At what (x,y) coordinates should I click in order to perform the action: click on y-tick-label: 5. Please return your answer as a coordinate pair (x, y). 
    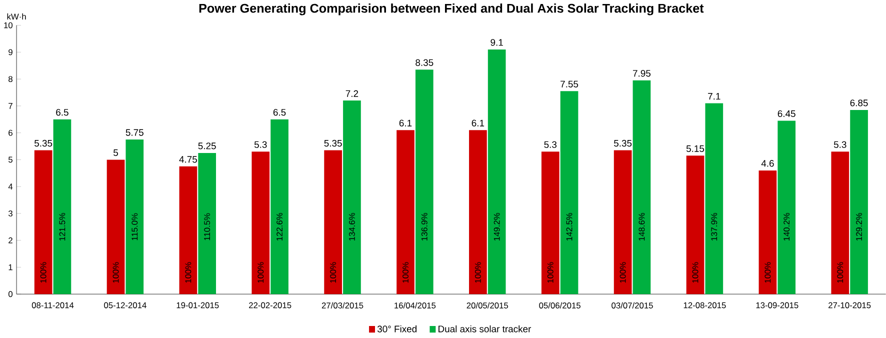
    Looking at the image, I should click on (10, 159).